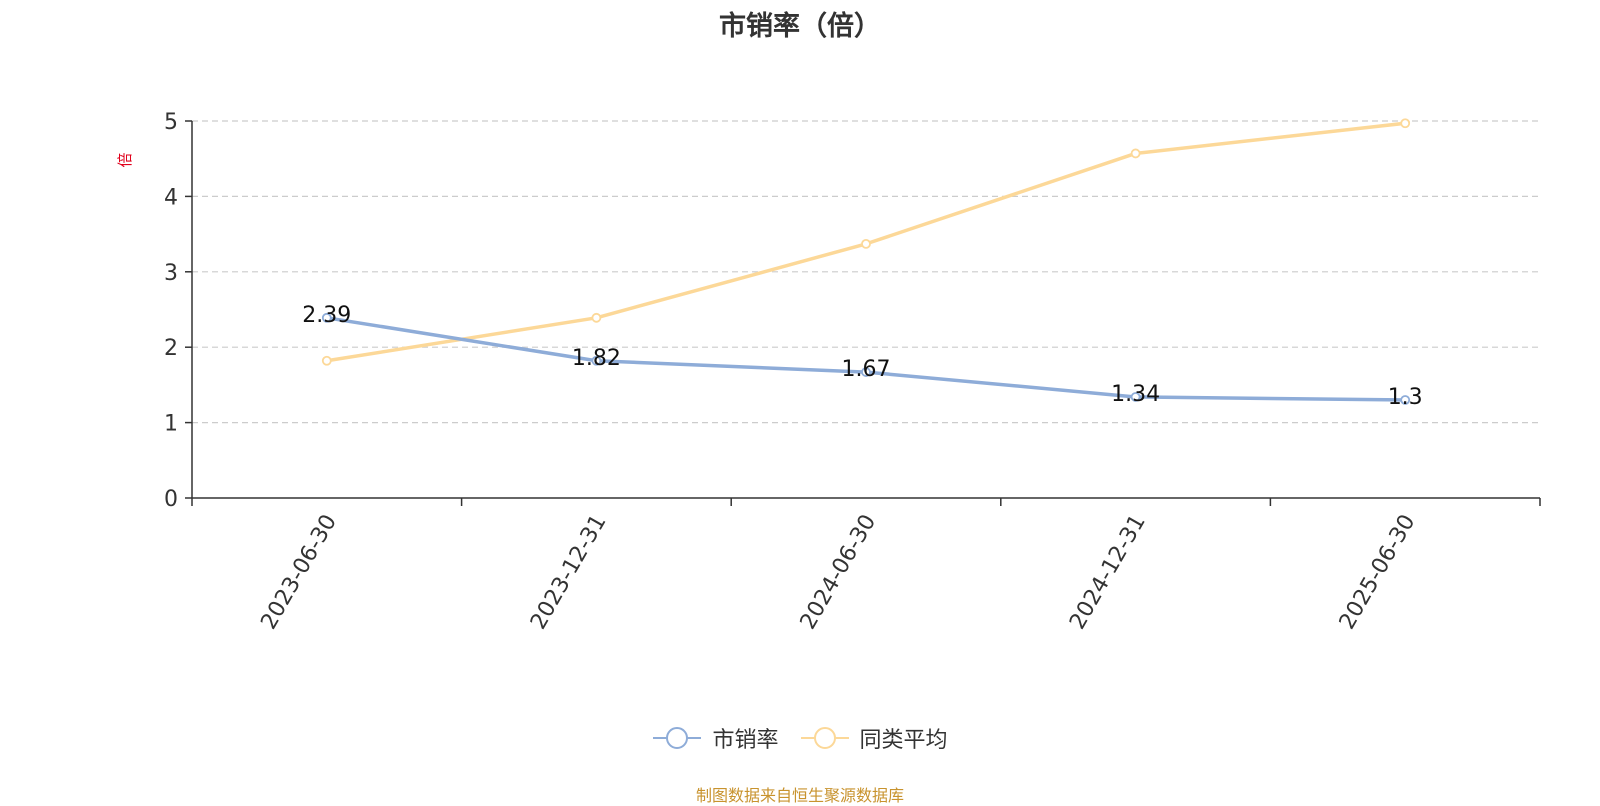  I want to click on legend: 市销率 同类平均, so click(800, 738).